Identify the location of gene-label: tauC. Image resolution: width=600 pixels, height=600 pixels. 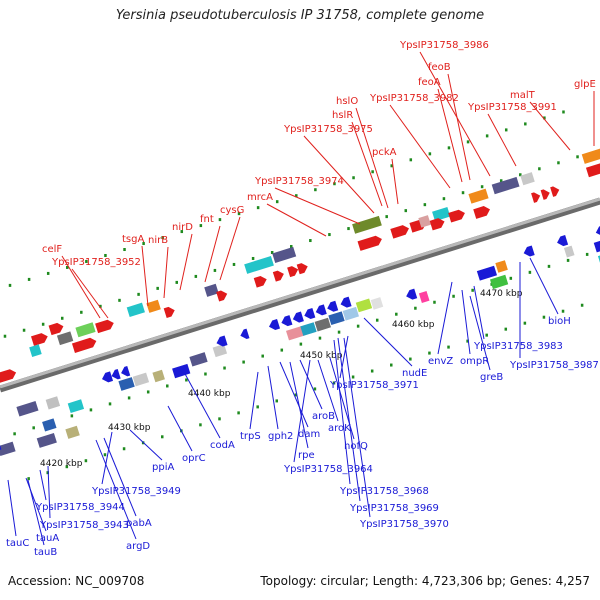
(17, 543).